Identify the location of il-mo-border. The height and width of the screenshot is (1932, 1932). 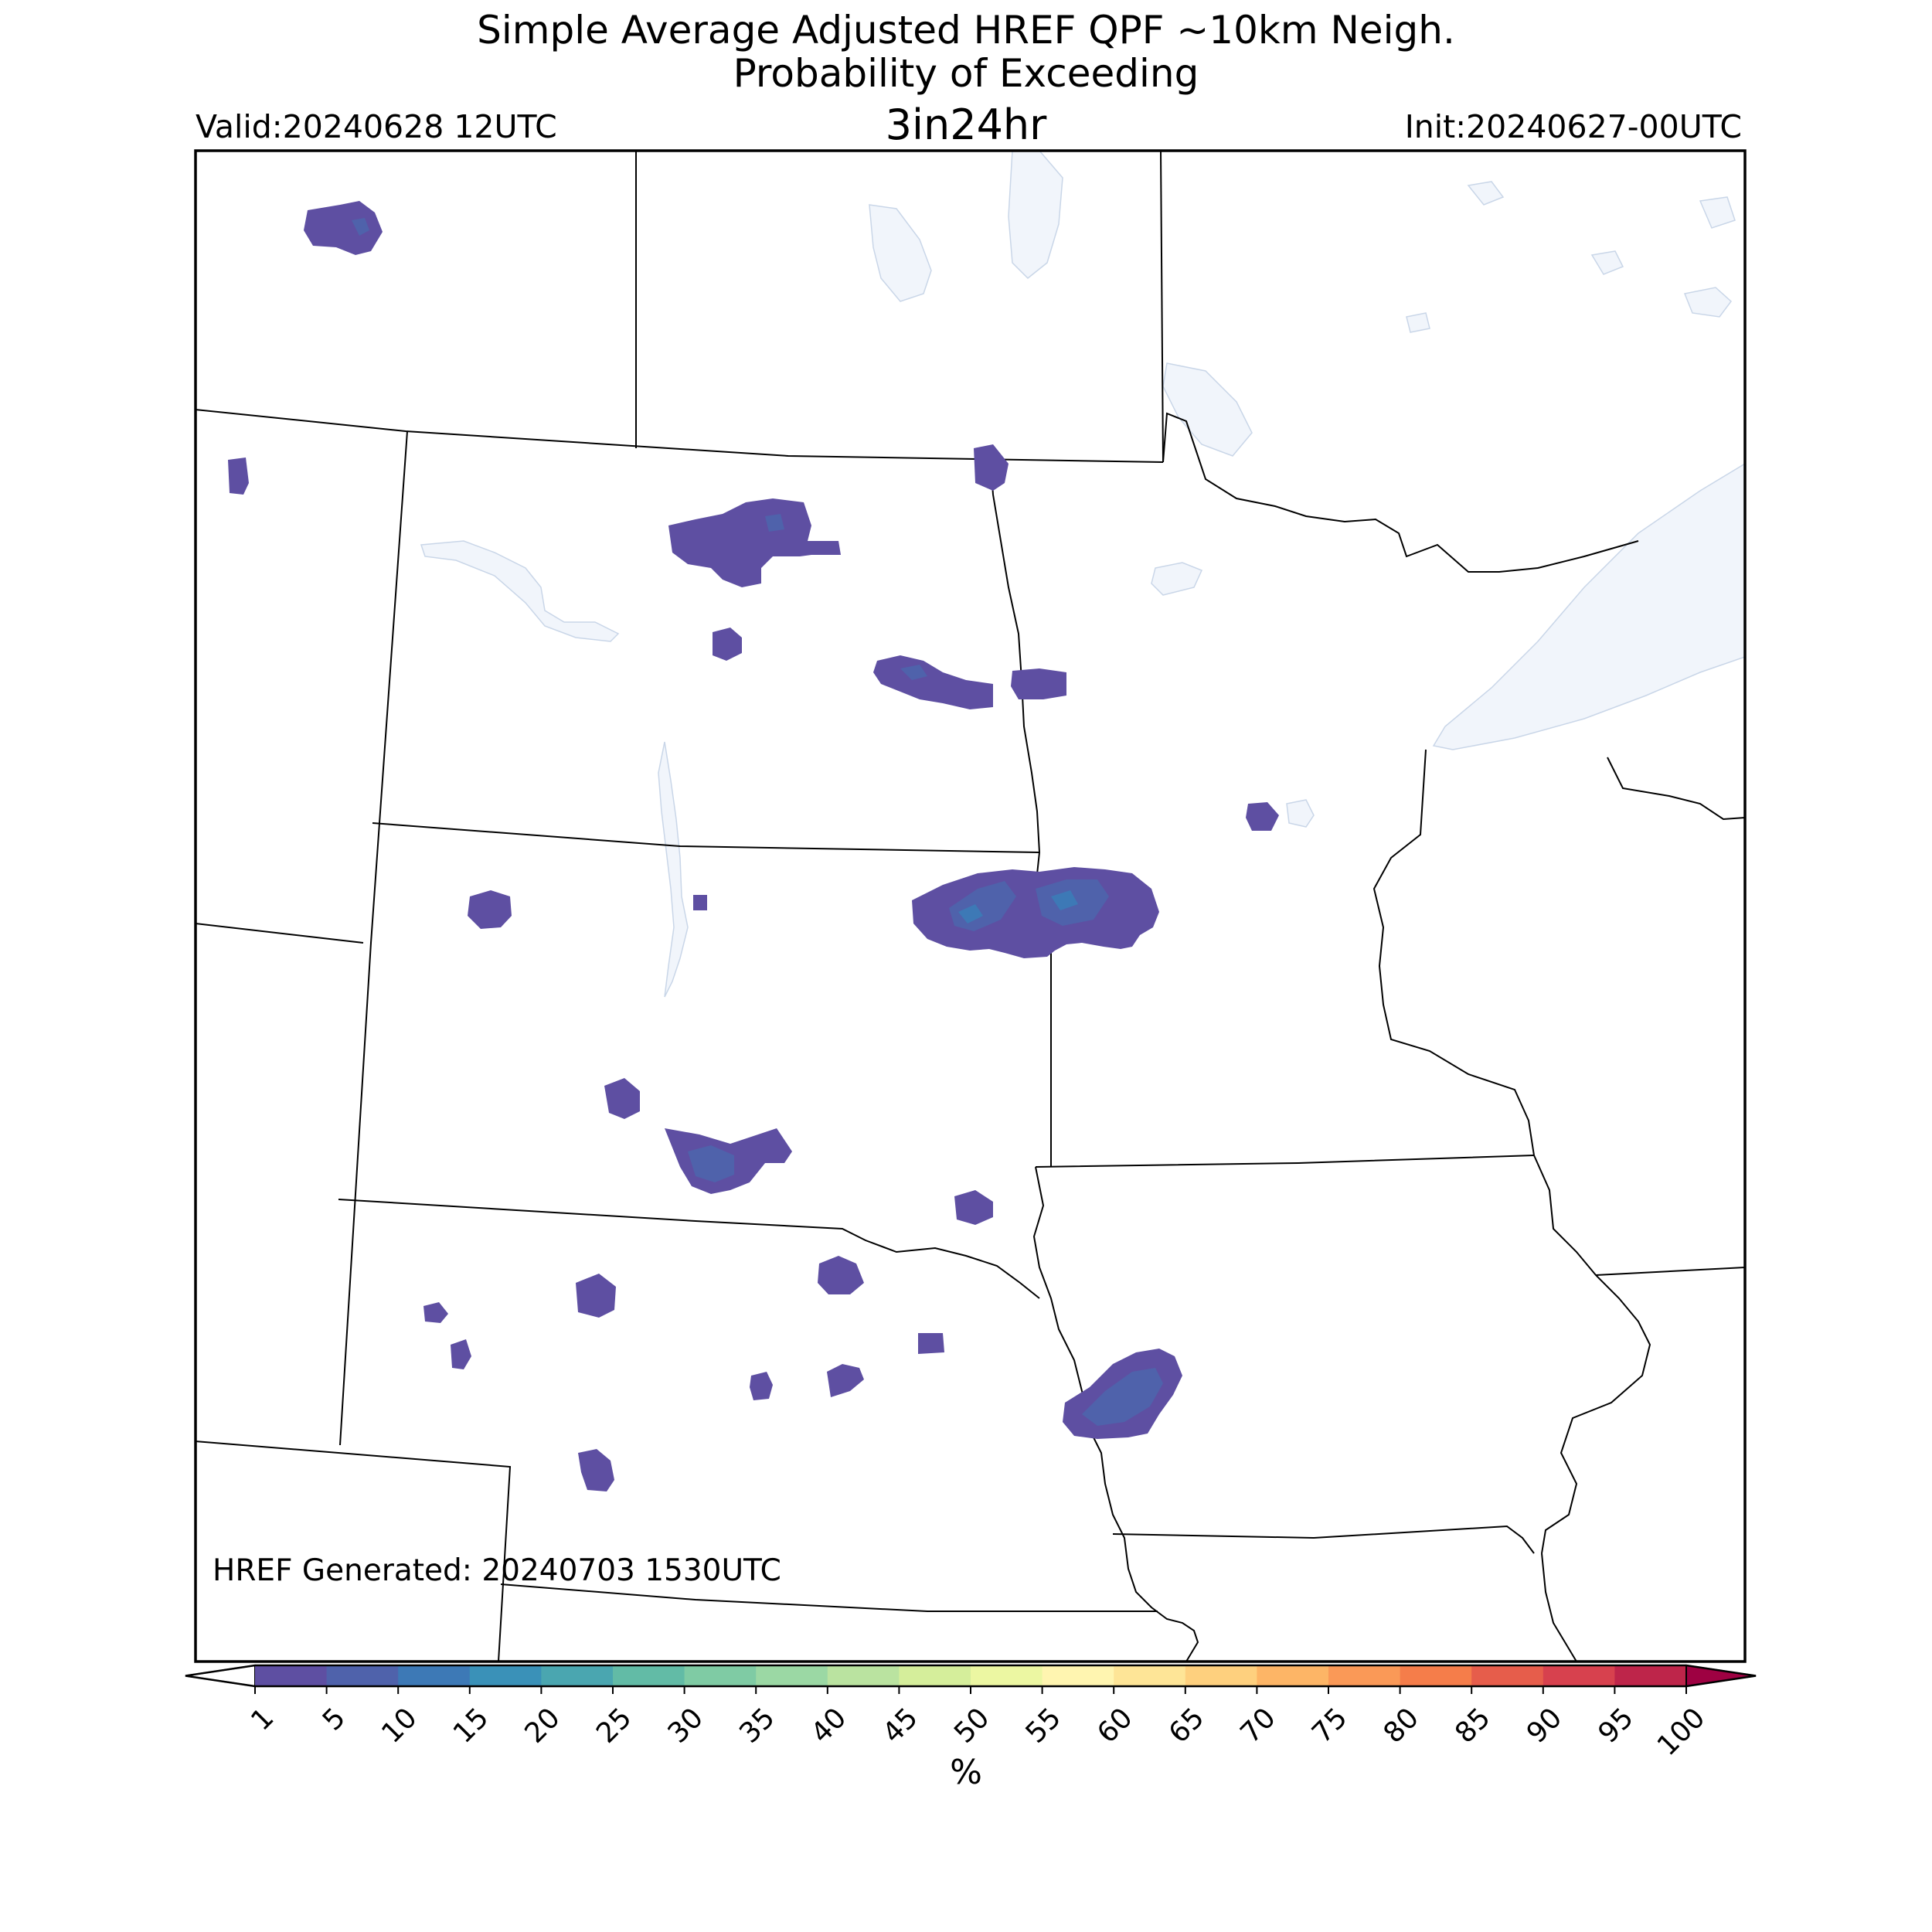
(1559, 1608).